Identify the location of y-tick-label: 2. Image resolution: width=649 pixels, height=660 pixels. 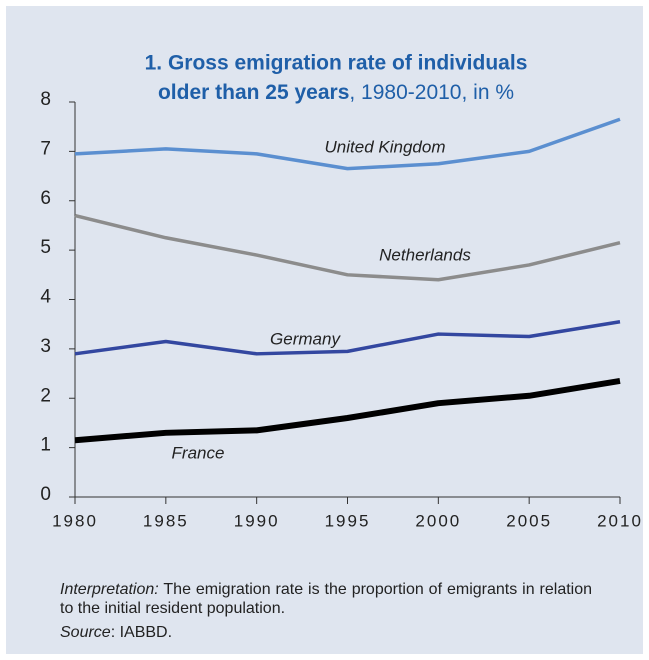
(45, 395).